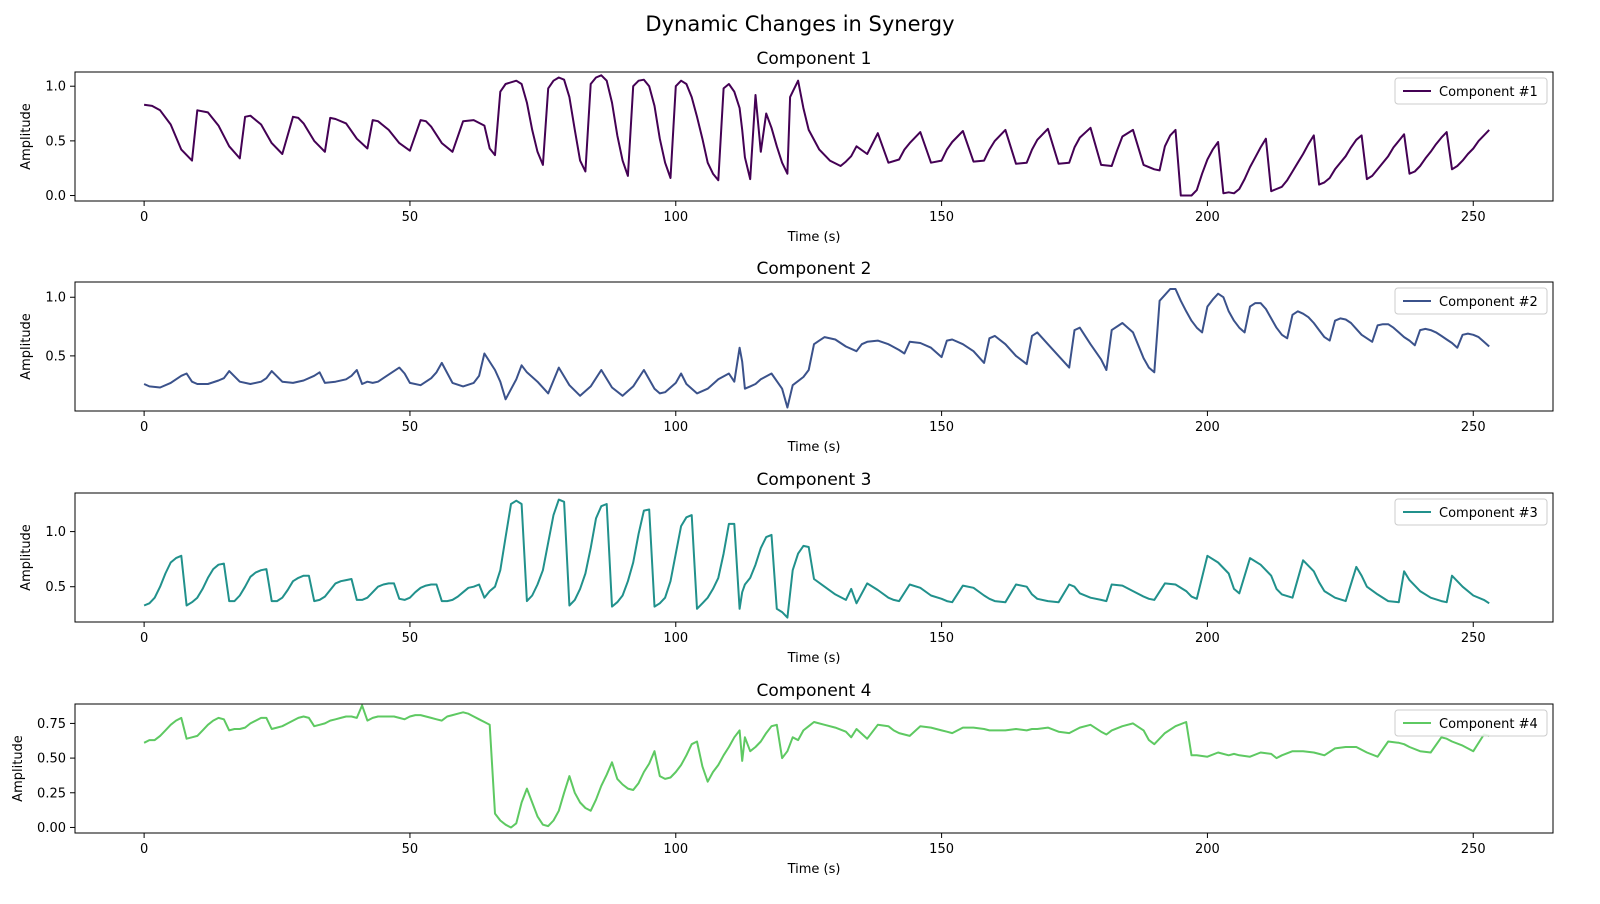 The width and height of the screenshot is (1600, 904). I want to click on subplot-title: Component 4, so click(814, 691).